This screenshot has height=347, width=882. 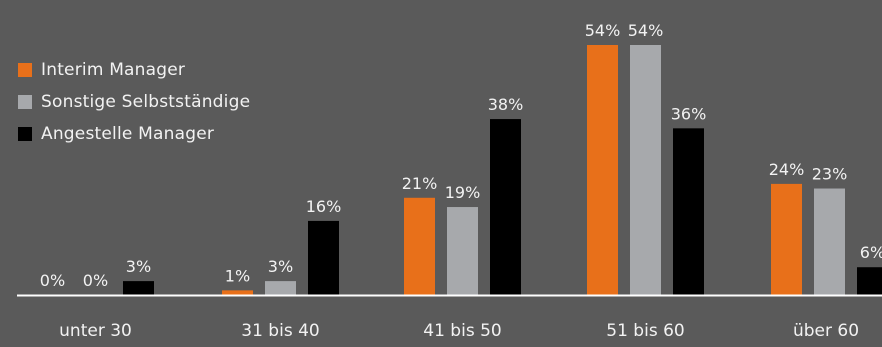 I want to click on legend-label-sonstige-selbststaendige: Sonstige Selbstständige, so click(x=146, y=102).